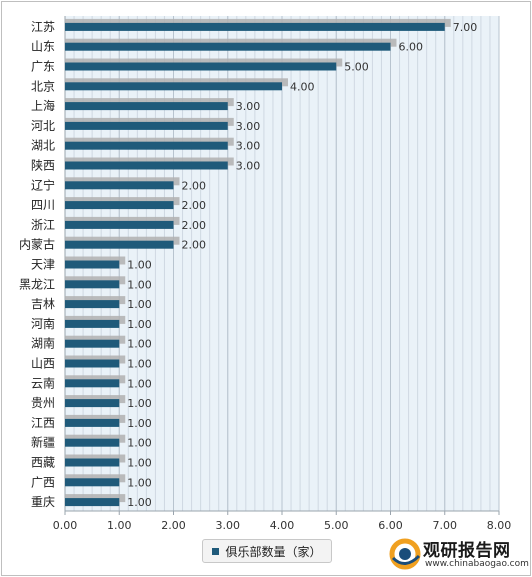  Describe the element at coordinates (43, 145) in the screenshot. I see `category-label: 湖北` at that location.